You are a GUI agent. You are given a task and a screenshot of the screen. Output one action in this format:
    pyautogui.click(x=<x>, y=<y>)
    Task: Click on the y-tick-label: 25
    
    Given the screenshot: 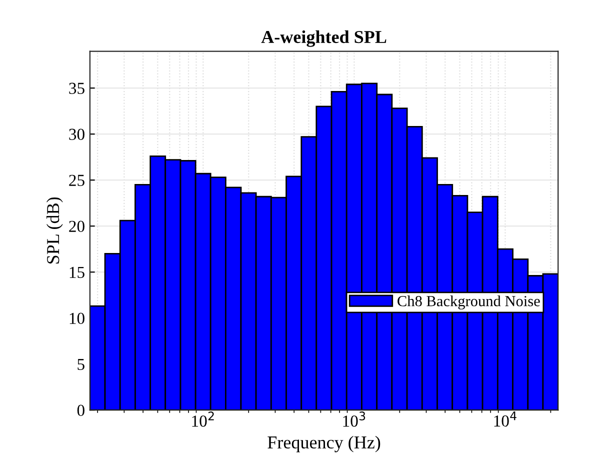 What is the action you would take?
    pyautogui.click(x=76, y=180)
    